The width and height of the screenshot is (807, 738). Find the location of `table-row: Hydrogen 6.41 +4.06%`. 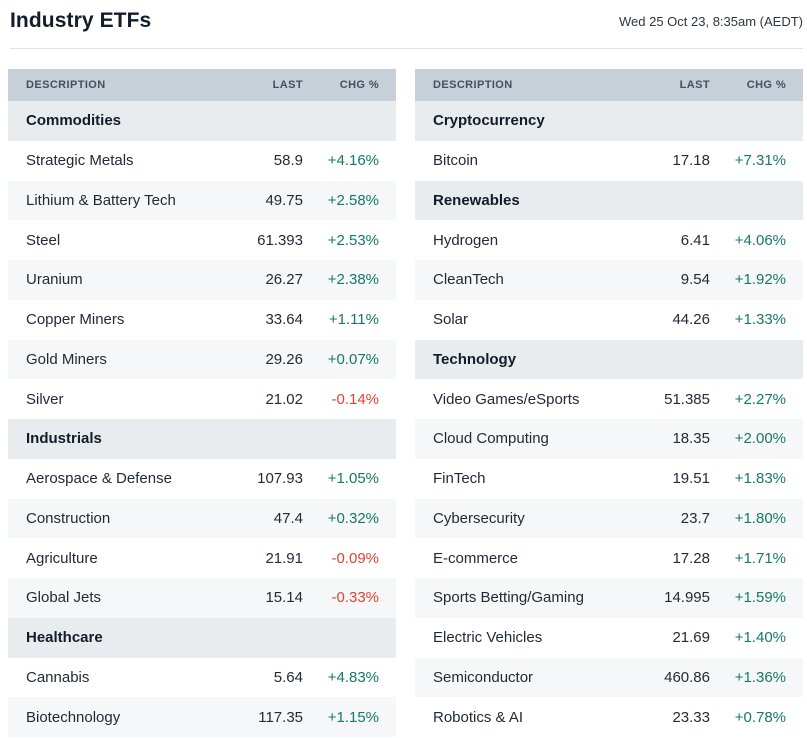

table-row: Hydrogen 6.41 +4.06% is located at coordinates (609, 240).